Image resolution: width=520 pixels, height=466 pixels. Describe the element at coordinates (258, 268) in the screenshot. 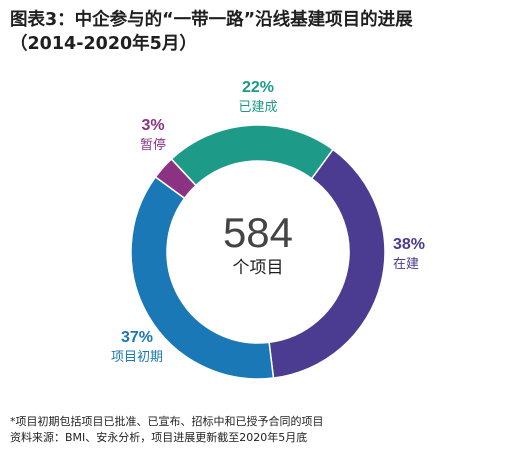

I see `center-total-label: 个项目` at that location.